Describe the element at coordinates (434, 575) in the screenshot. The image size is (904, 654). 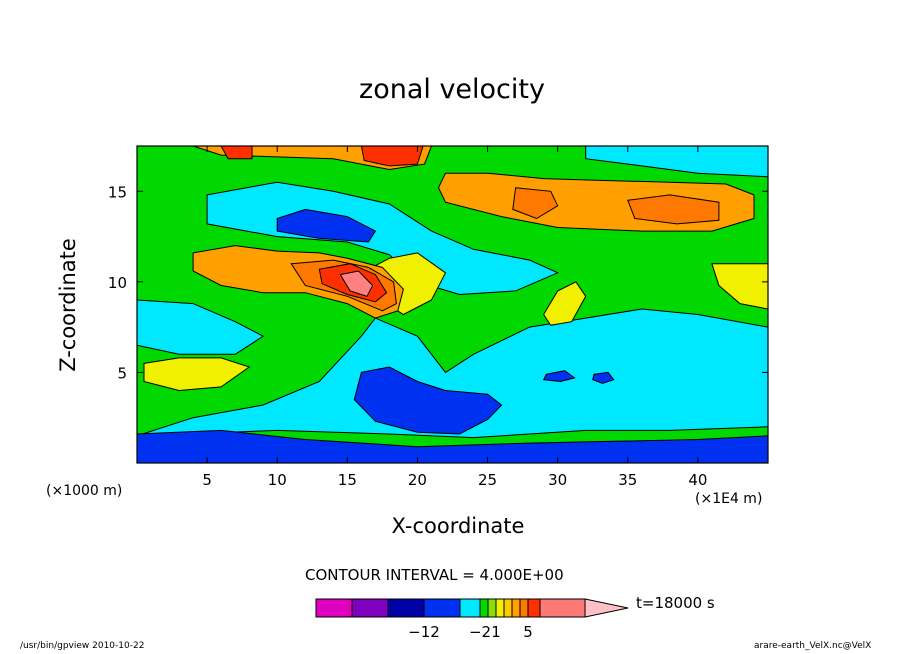
I see `contour-interval-label: CONTOUR INTERVAL = 4.000E+00` at that location.